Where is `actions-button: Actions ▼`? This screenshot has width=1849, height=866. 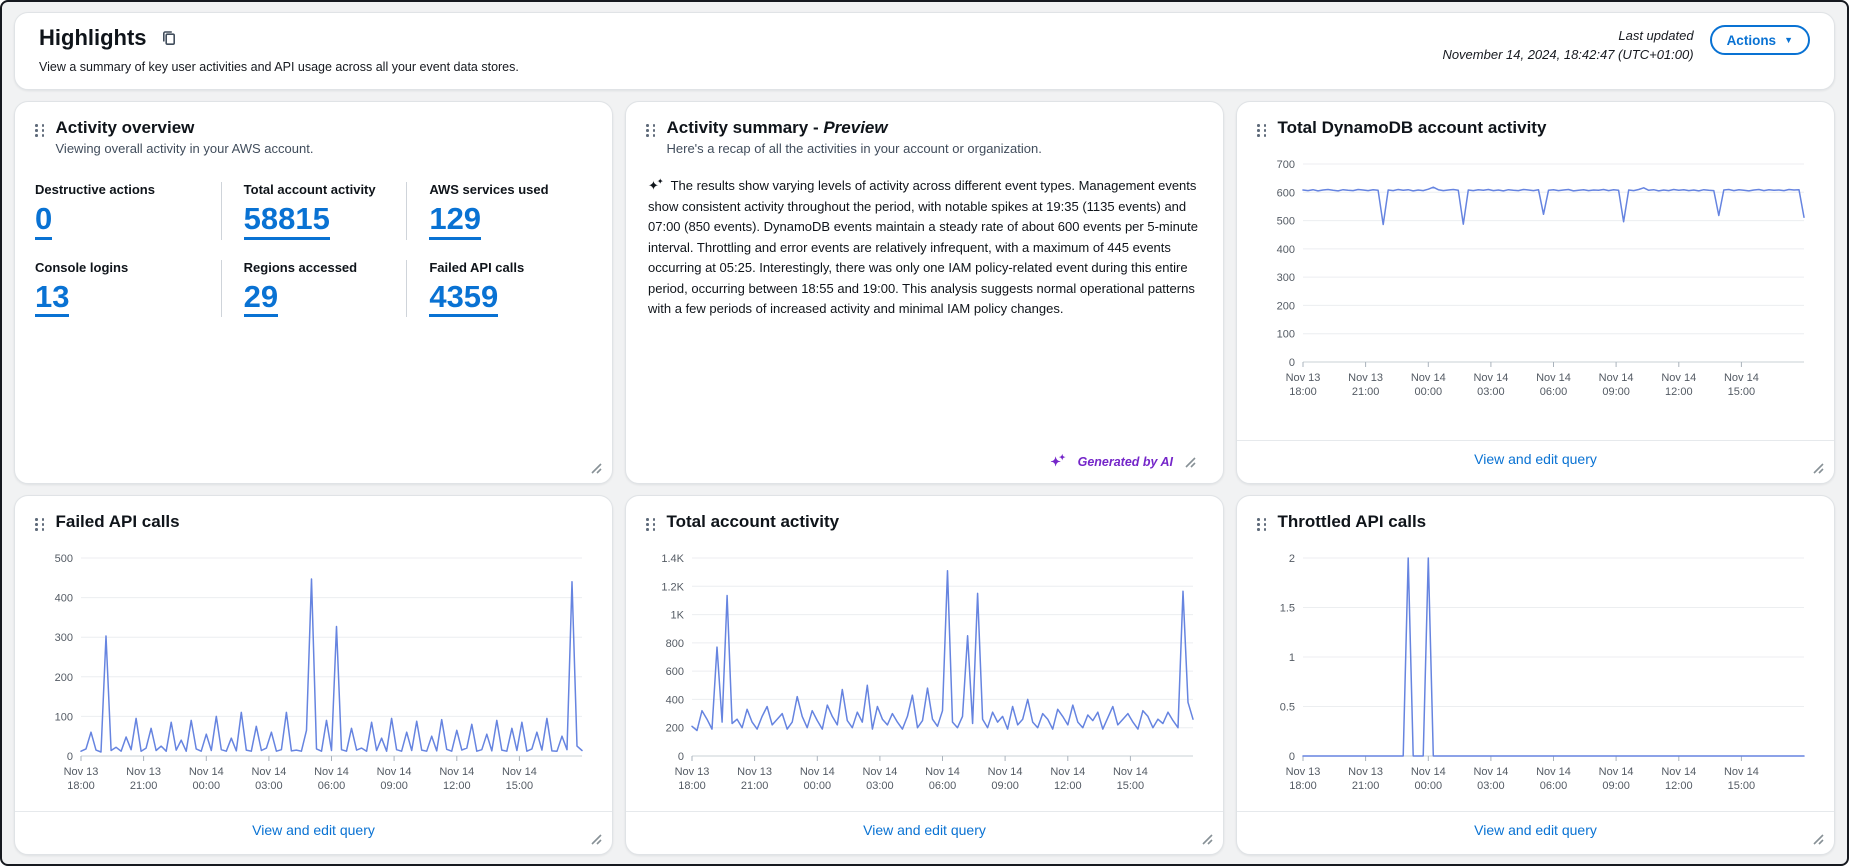 actions-button: Actions ▼ is located at coordinates (1759, 40).